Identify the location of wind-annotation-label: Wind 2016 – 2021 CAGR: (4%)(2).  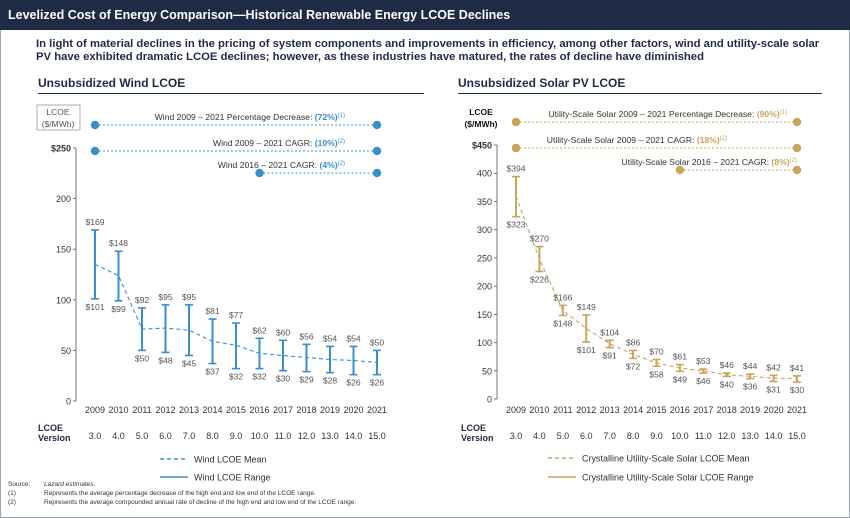
(281, 165).